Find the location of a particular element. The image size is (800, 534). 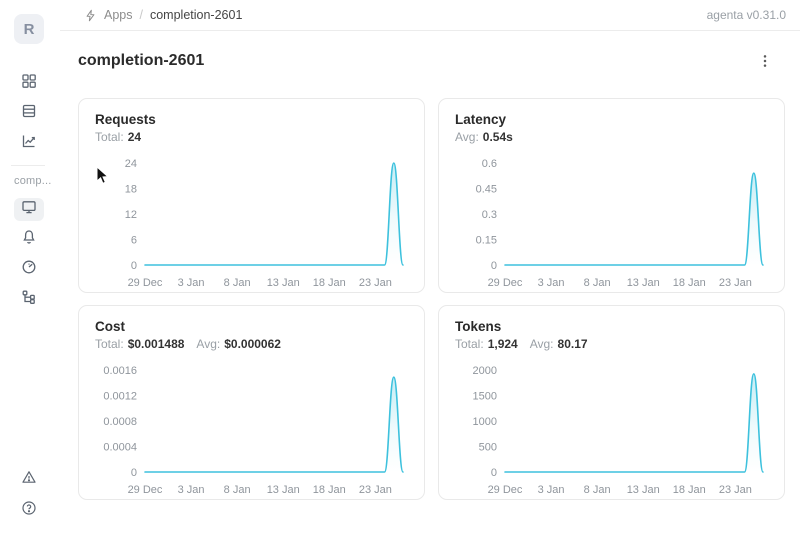

lightning-icon is located at coordinates (90, 15).